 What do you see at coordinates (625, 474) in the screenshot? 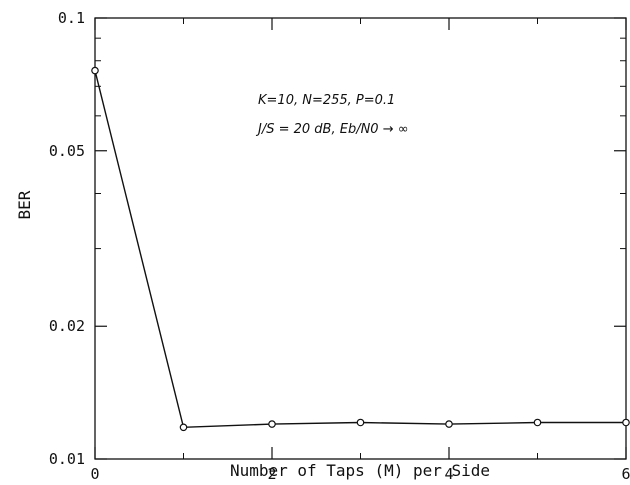
I see `x-tick-label: 6` at bounding box center [625, 474].